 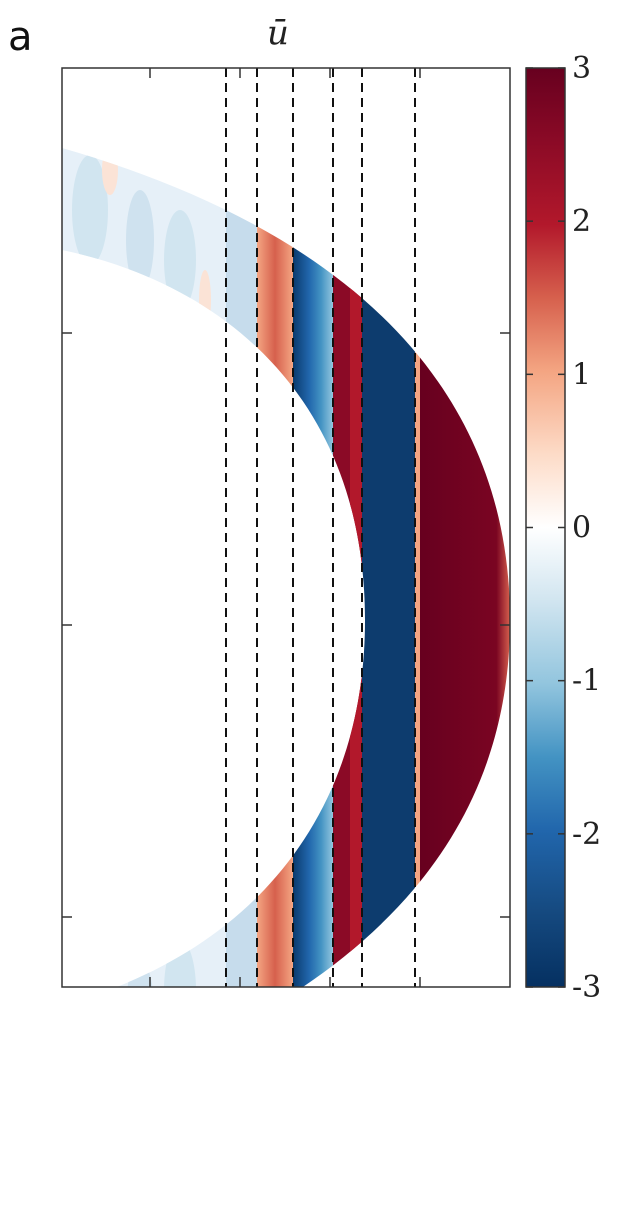 I want to click on colorbar-tick-label: 0, so click(x=581, y=528).